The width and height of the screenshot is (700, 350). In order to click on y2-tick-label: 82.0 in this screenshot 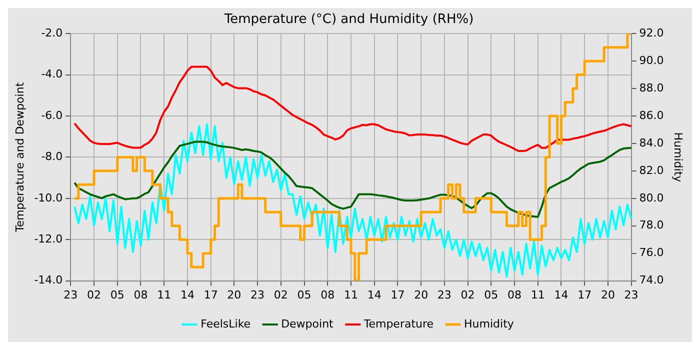, I will do `click(651, 170)`.